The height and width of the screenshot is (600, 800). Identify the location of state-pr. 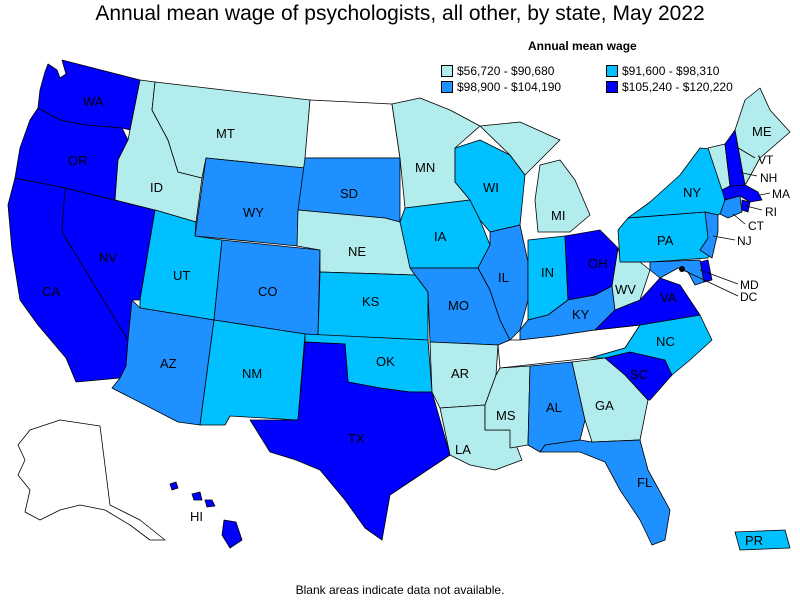
(762, 540).